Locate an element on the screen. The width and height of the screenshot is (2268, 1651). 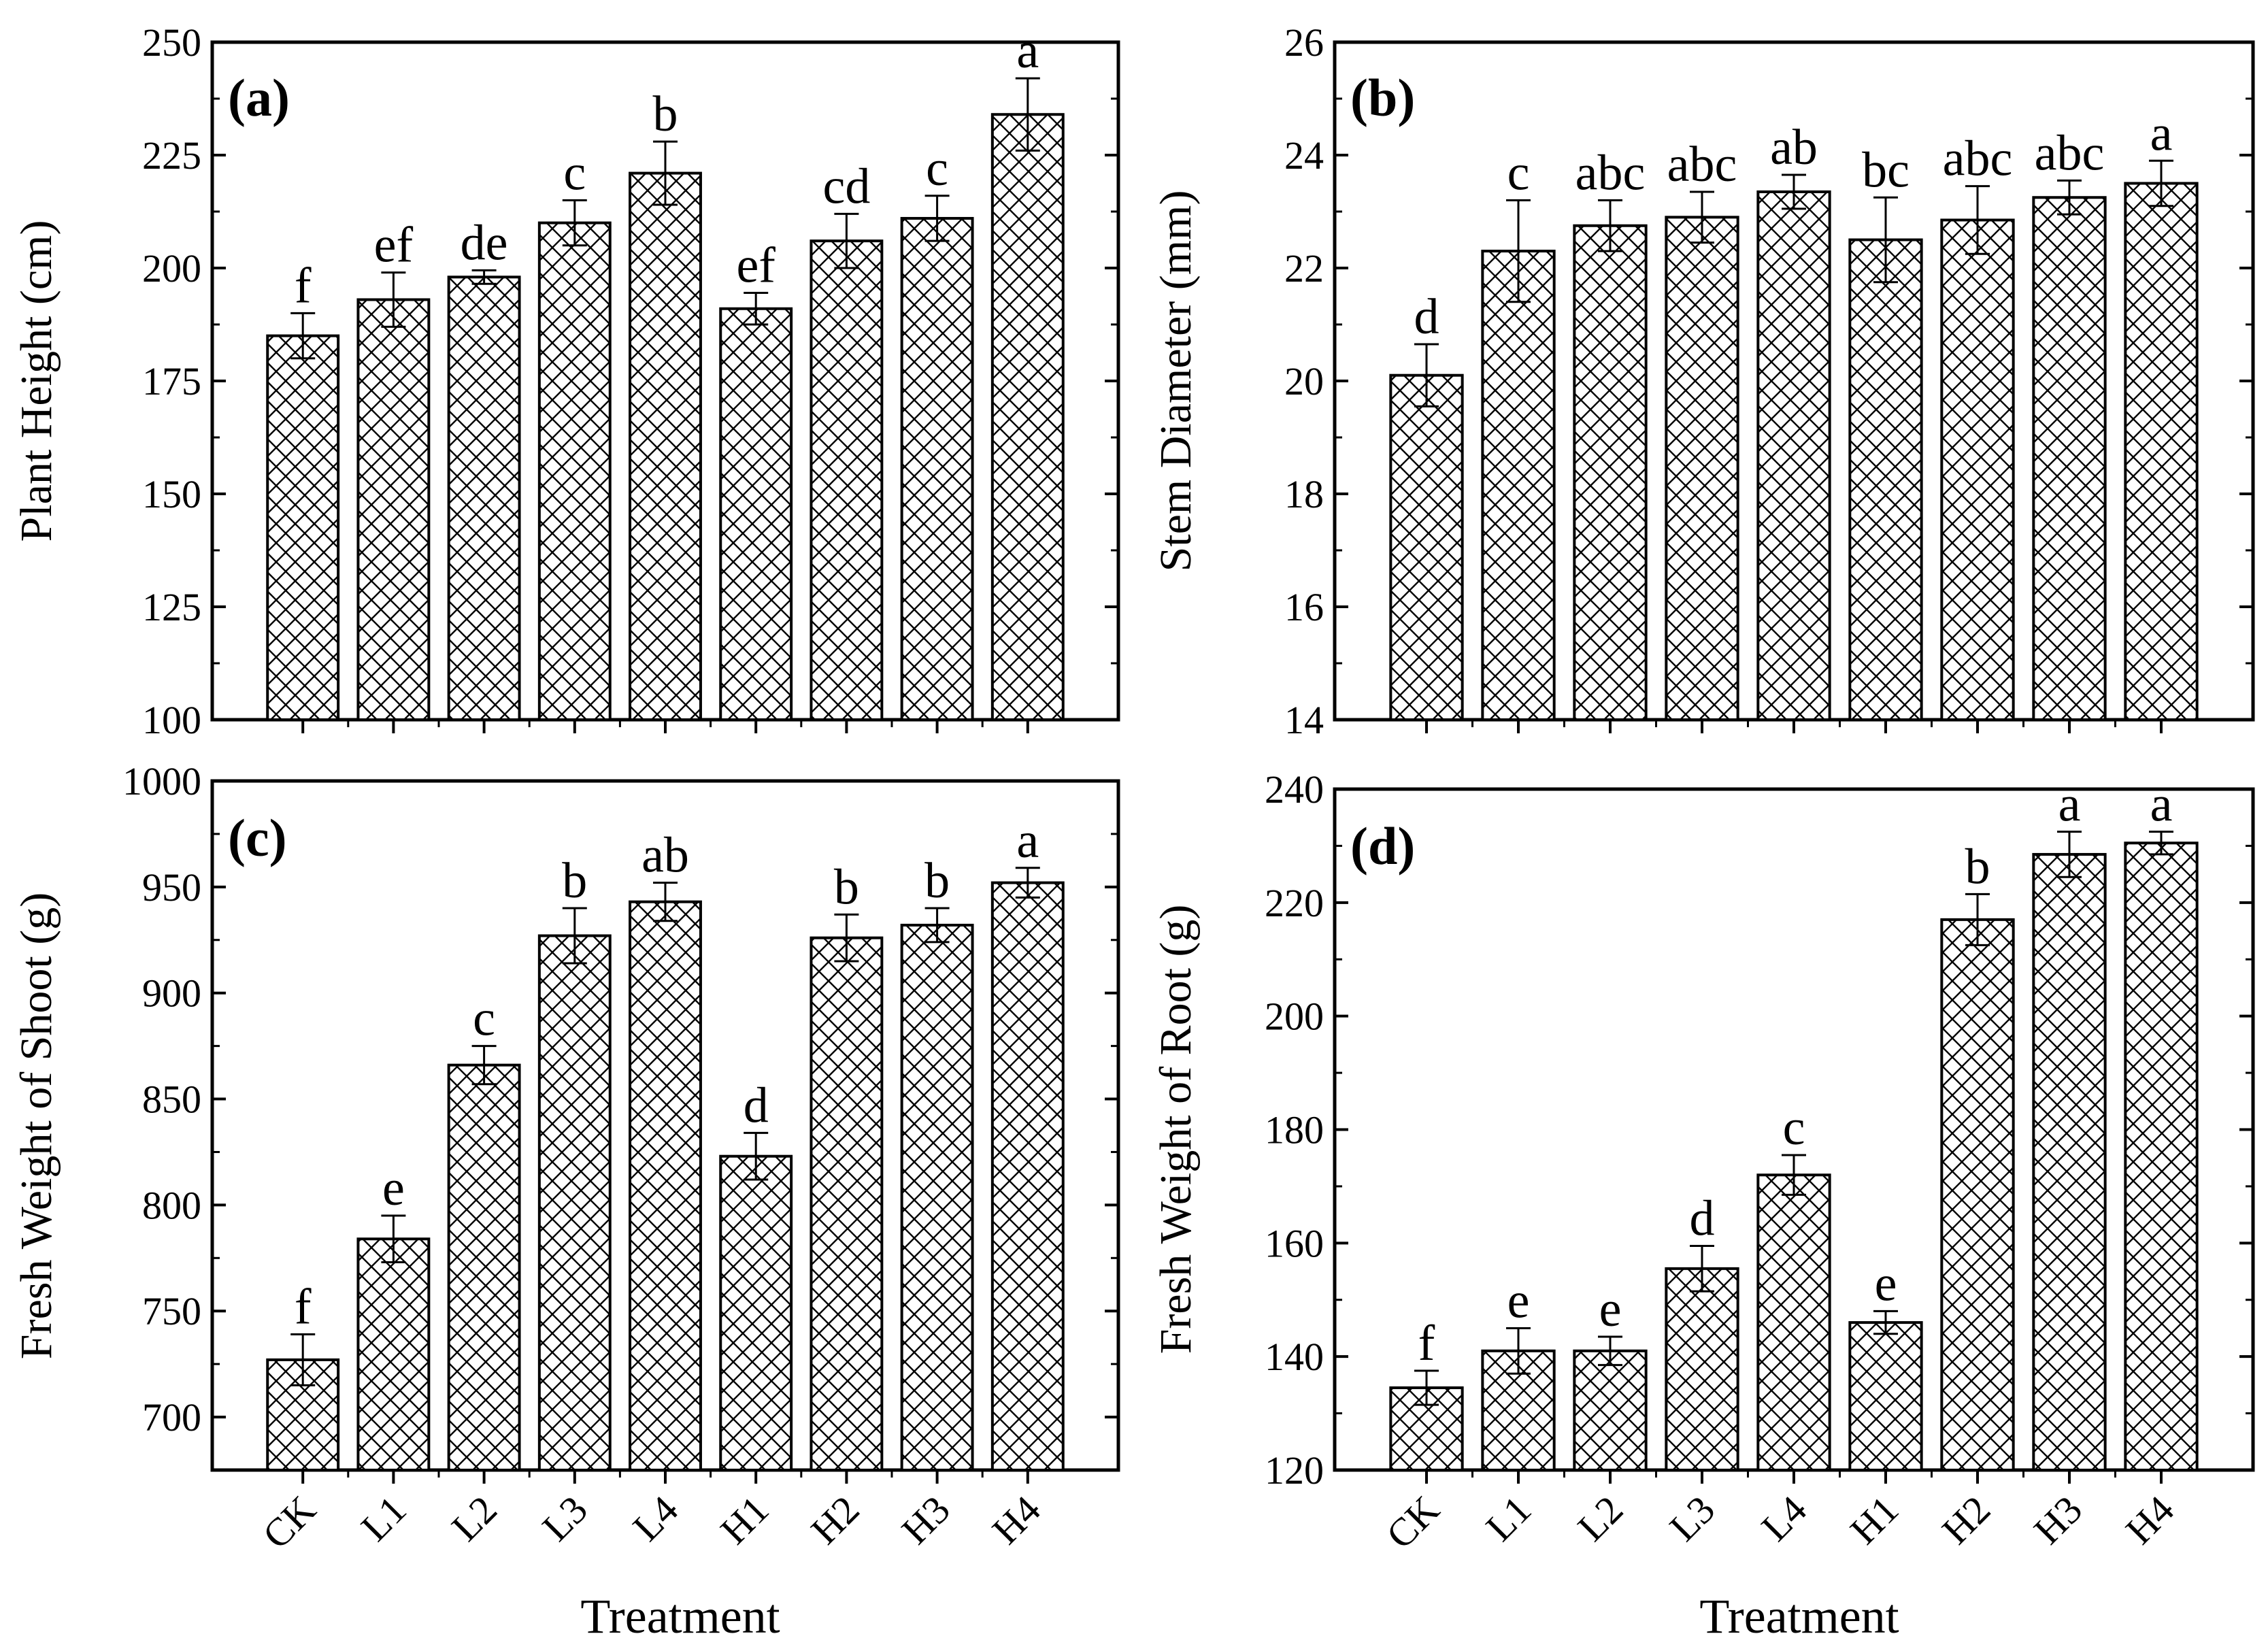
y-tick-label: 16 is located at coordinates (1304, 607).